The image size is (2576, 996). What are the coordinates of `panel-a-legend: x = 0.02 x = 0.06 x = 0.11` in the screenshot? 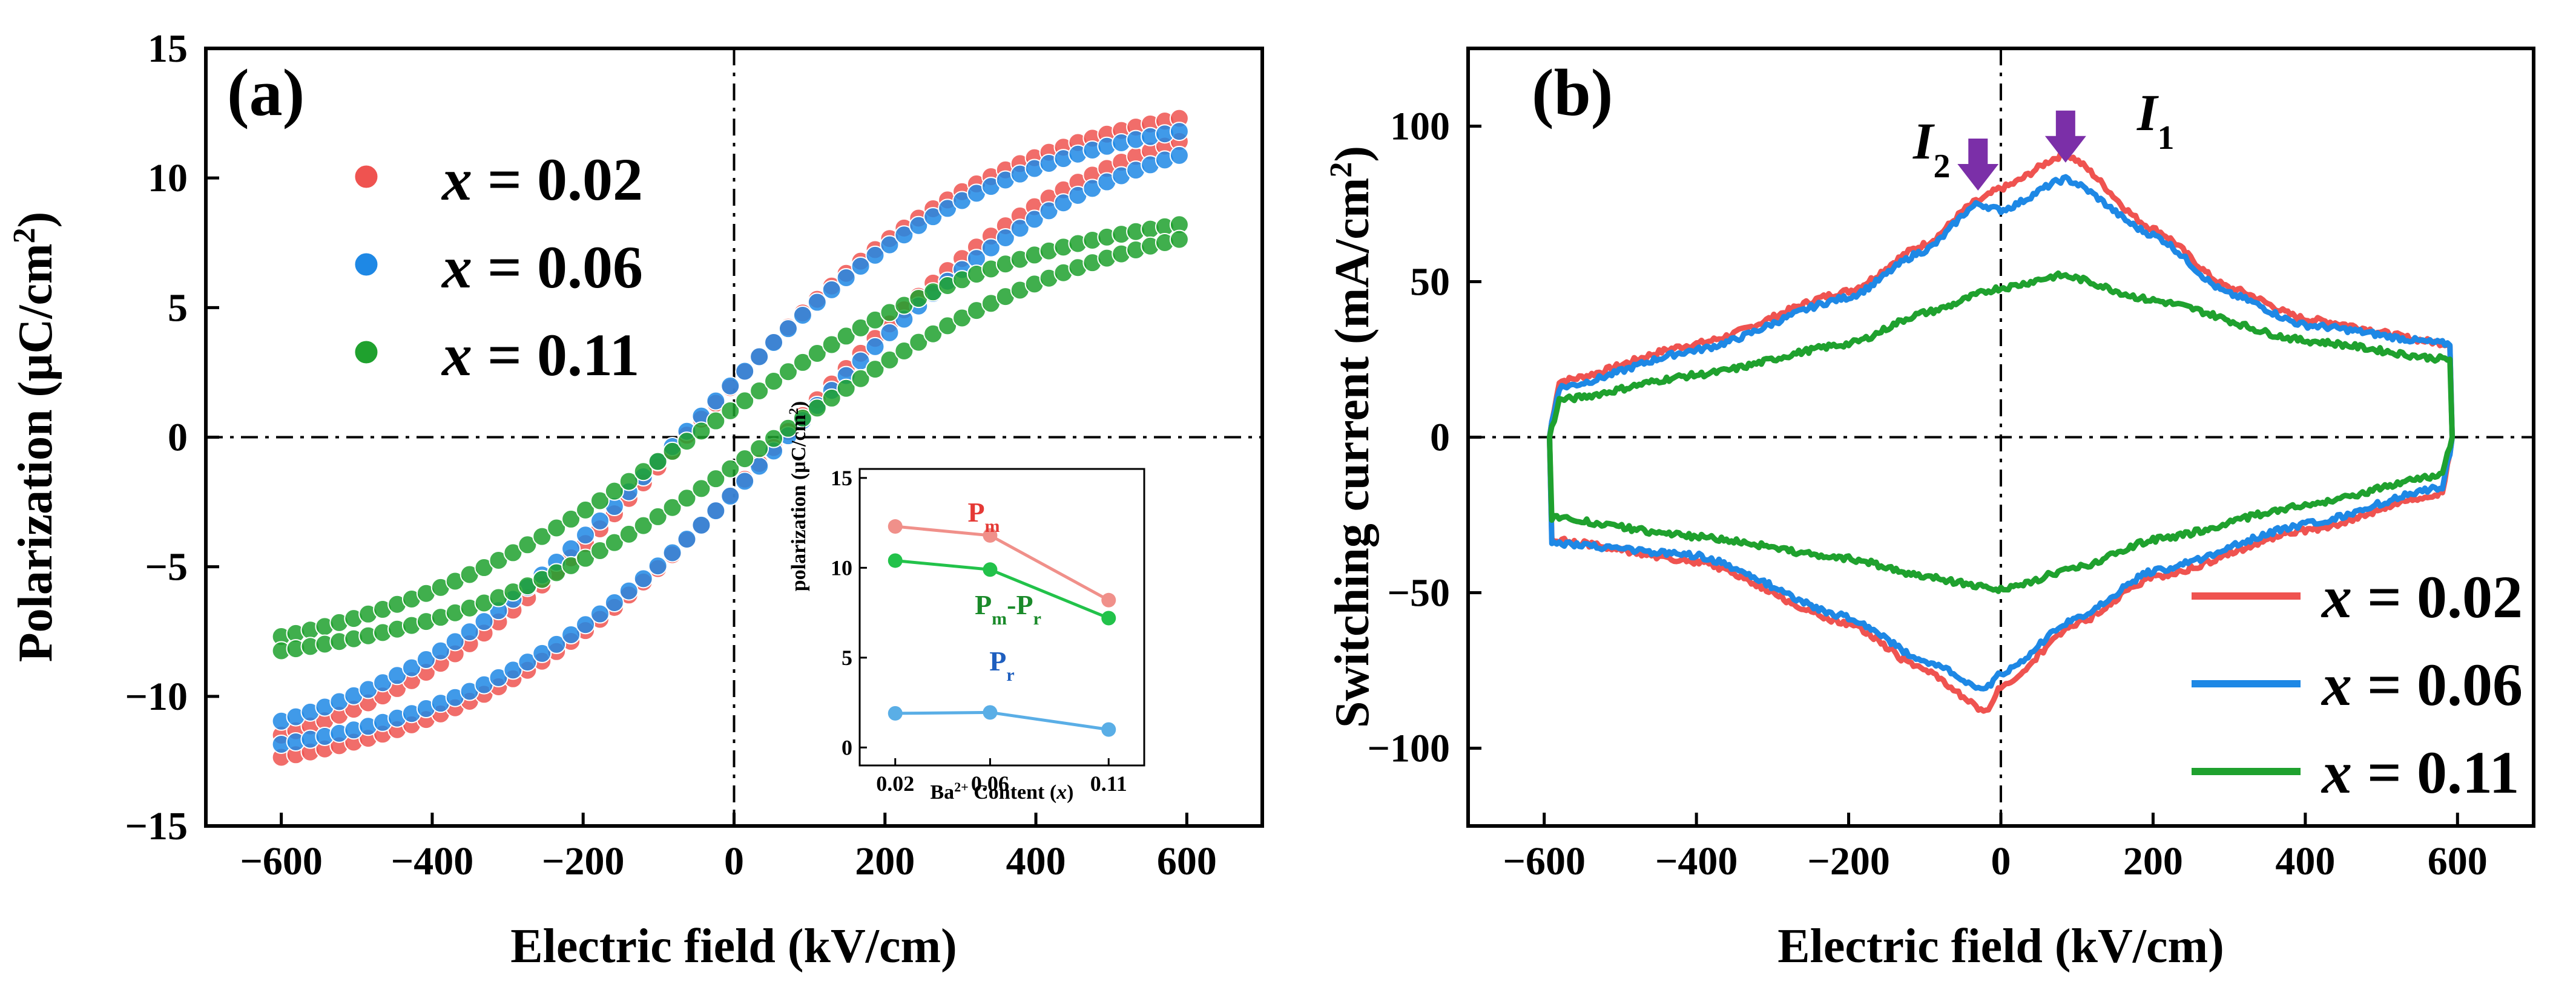 It's located at (498, 267).